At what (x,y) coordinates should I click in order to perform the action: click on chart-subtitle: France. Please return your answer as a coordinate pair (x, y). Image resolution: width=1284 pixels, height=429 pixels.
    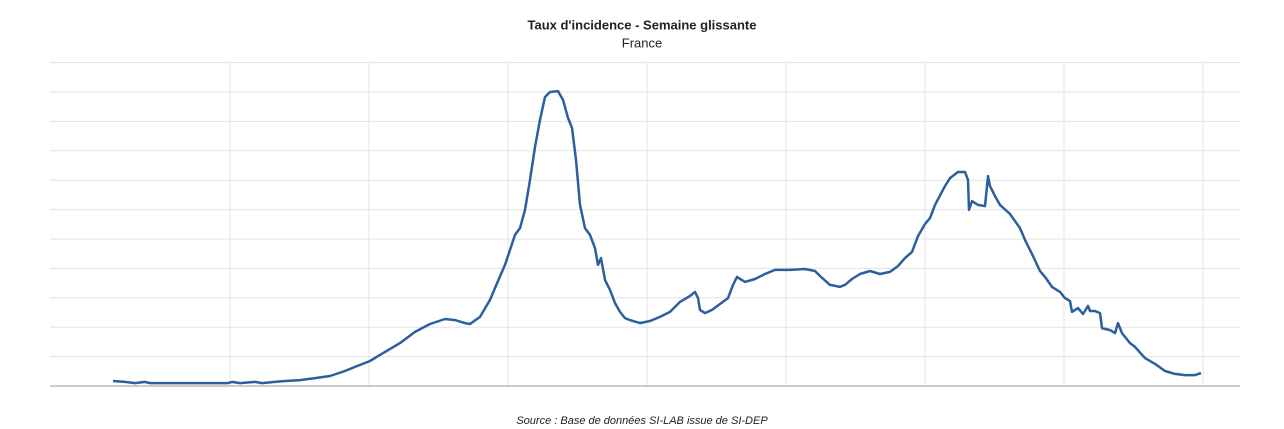
    Looking at the image, I should click on (642, 42).